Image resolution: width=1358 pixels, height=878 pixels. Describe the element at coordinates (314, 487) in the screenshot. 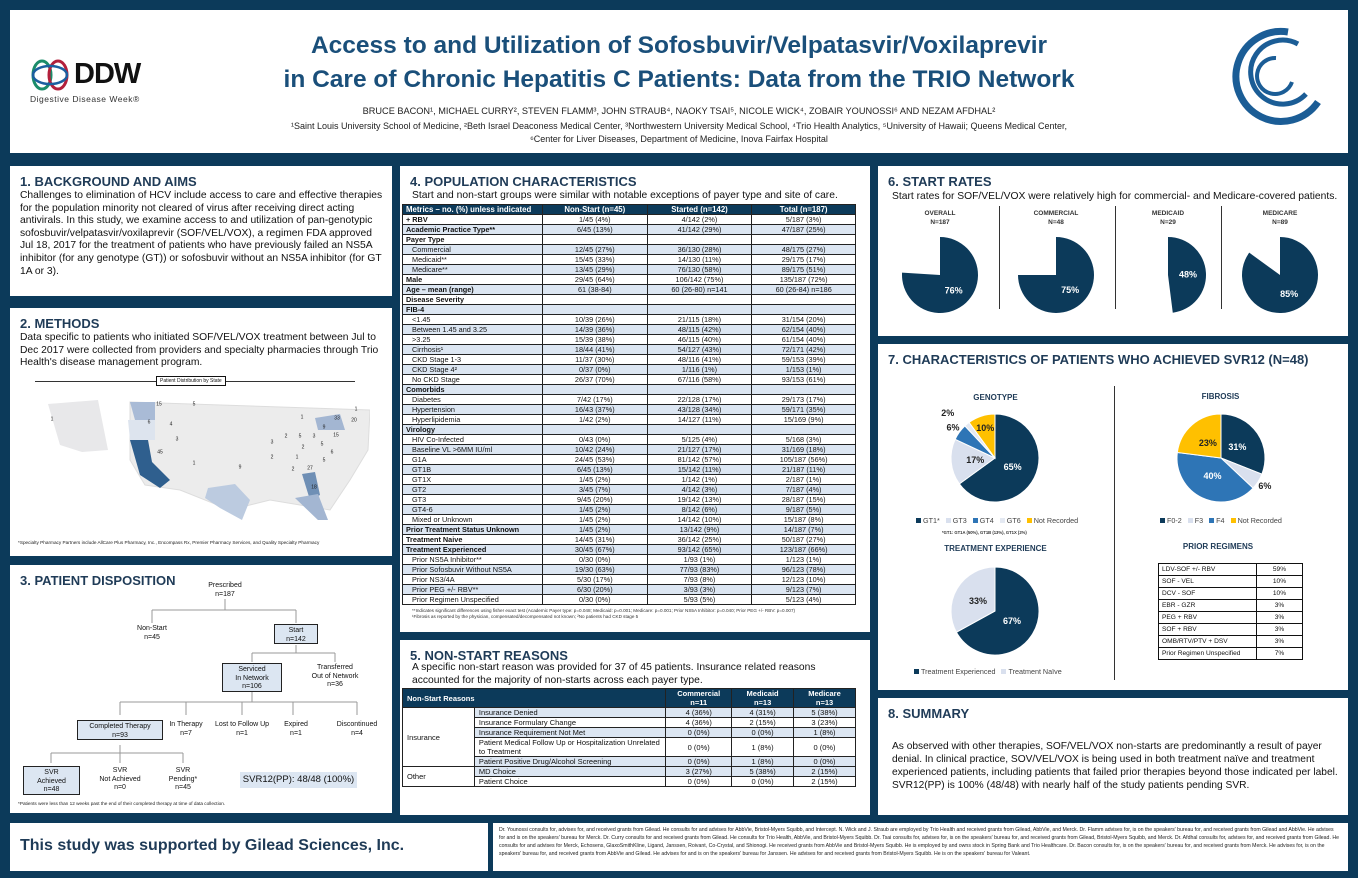

I see `map-state-value: 18` at that location.